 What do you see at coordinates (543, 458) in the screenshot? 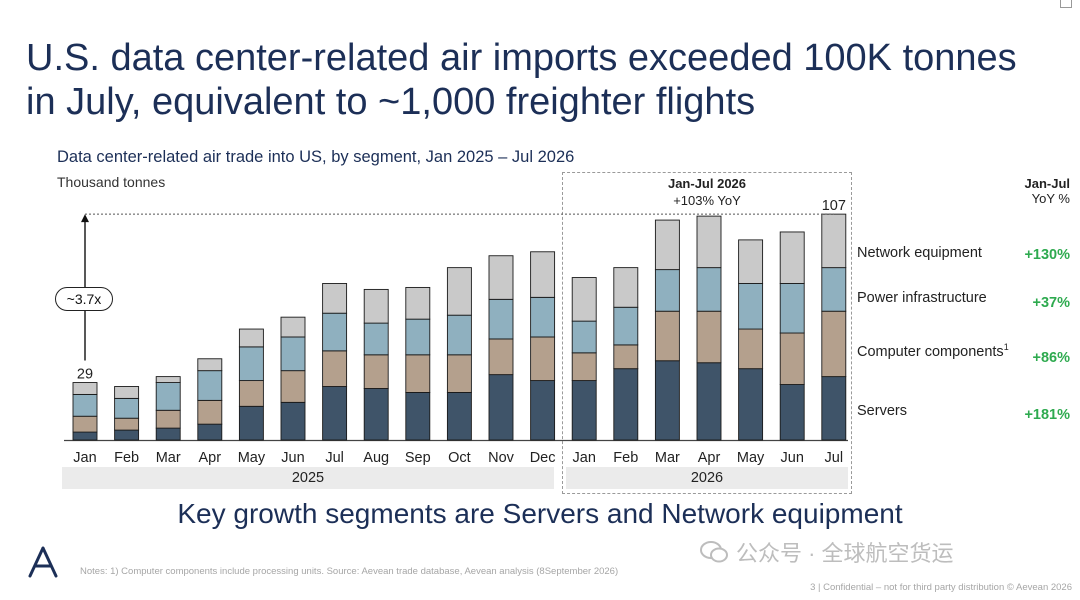
I see `x-tick-label: Dec` at bounding box center [543, 458].